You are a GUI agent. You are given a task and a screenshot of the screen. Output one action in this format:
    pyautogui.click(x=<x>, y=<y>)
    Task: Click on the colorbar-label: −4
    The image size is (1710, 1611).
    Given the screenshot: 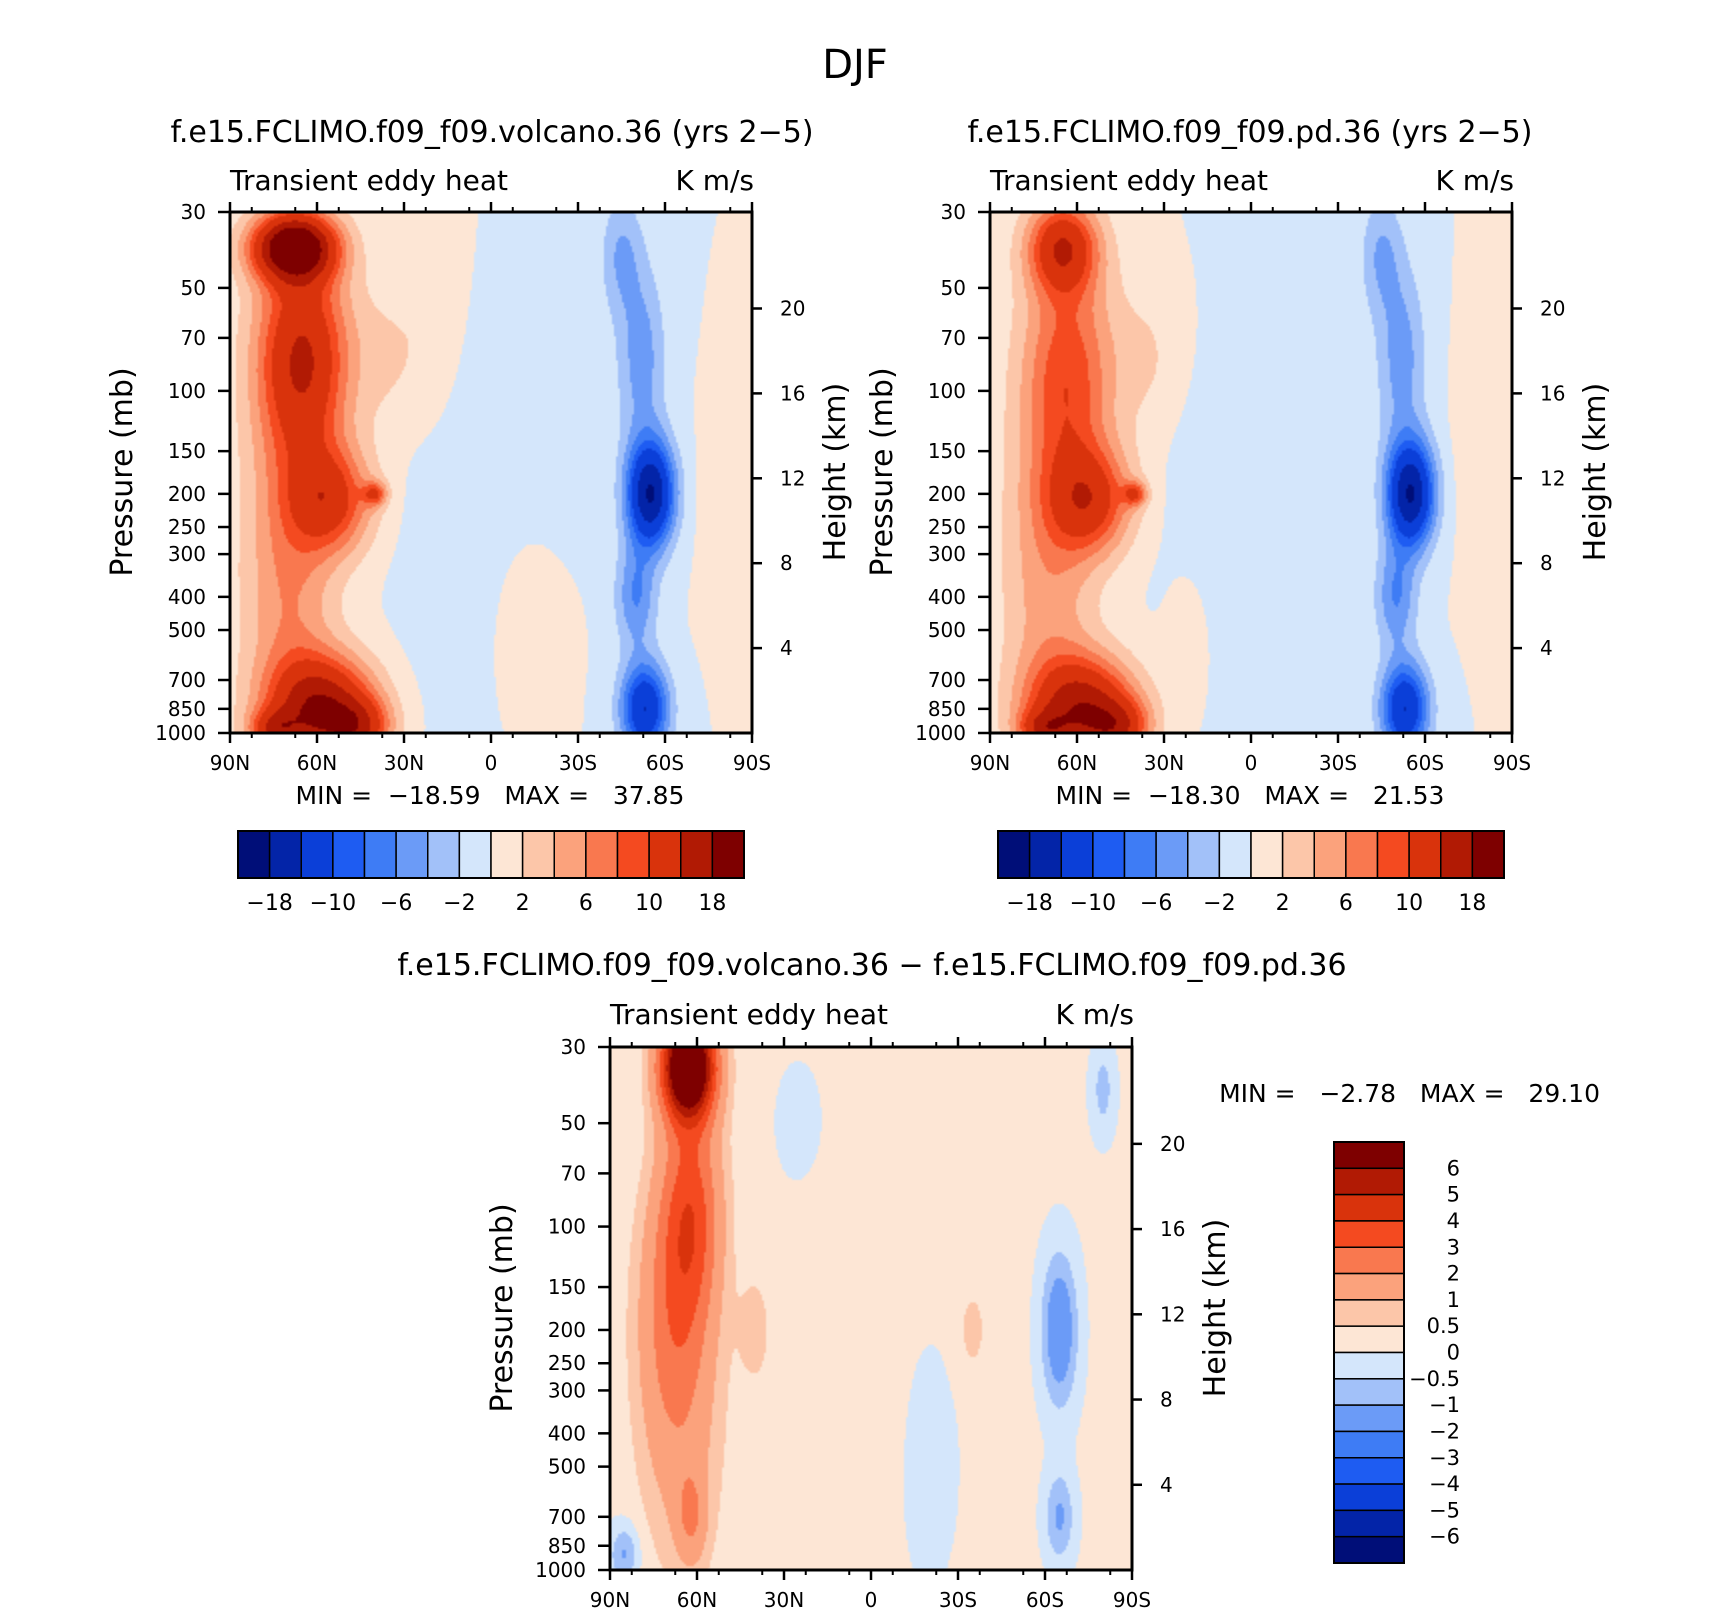 What is the action you would take?
    pyautogui.click(x=1444, y=1484)
    